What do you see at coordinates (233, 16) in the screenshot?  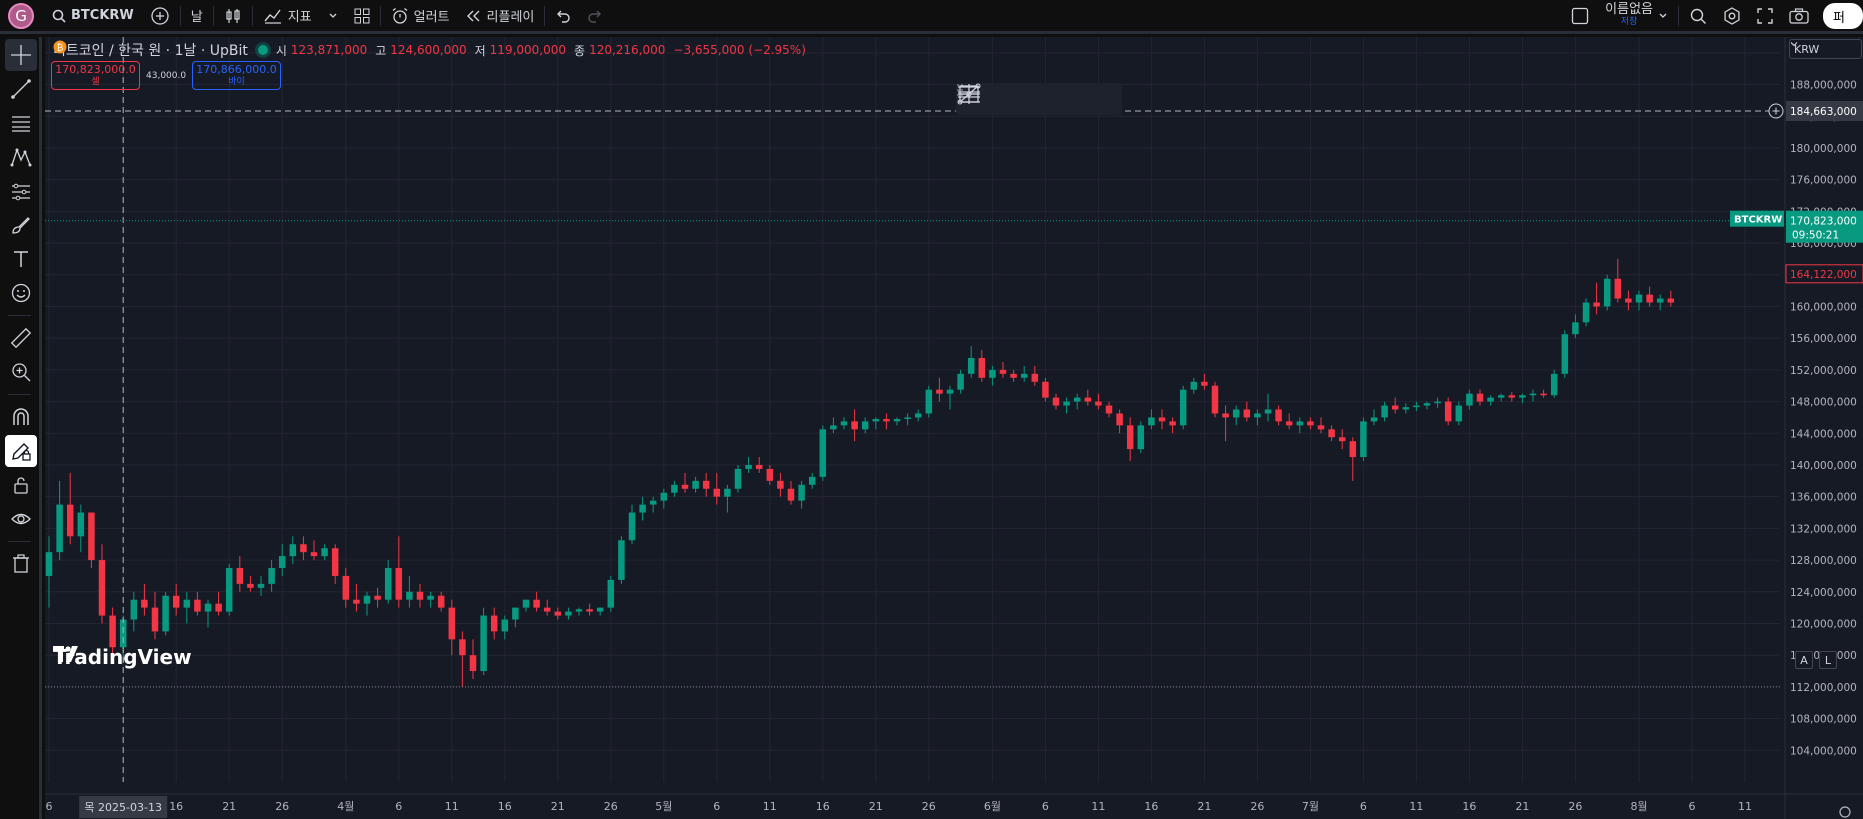 I see `chart-type-button` at bounding box center [233, 16].